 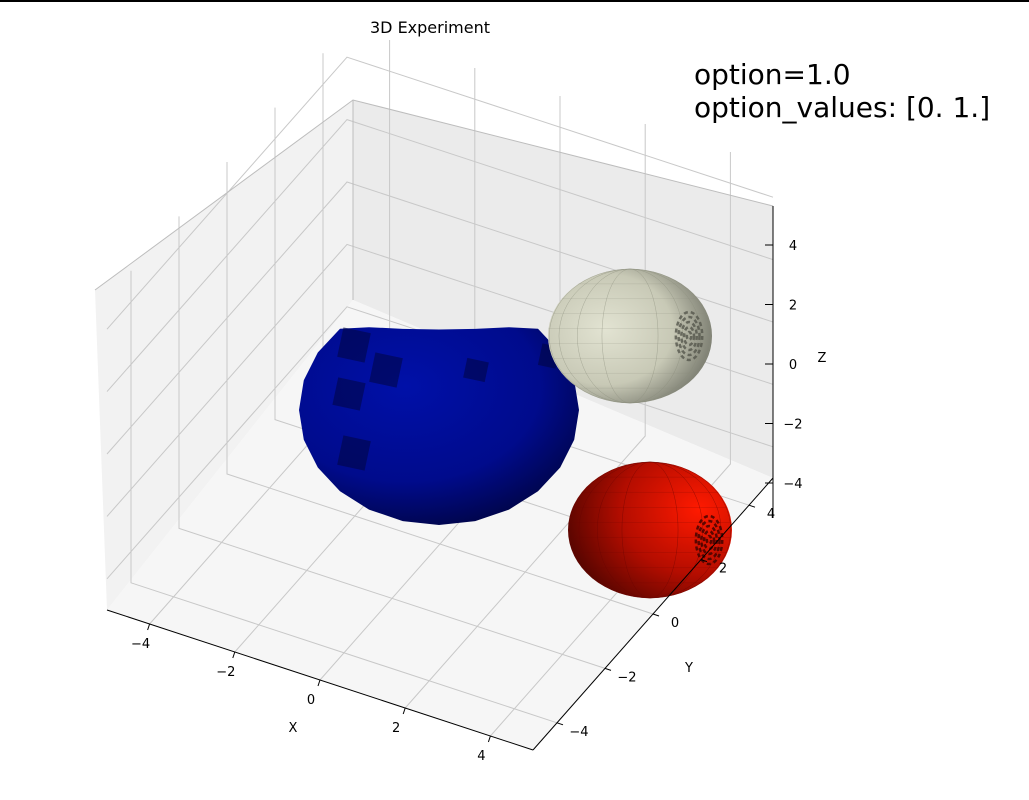 I want to click on y-tick-label: −2, so click(x=626, y=677).